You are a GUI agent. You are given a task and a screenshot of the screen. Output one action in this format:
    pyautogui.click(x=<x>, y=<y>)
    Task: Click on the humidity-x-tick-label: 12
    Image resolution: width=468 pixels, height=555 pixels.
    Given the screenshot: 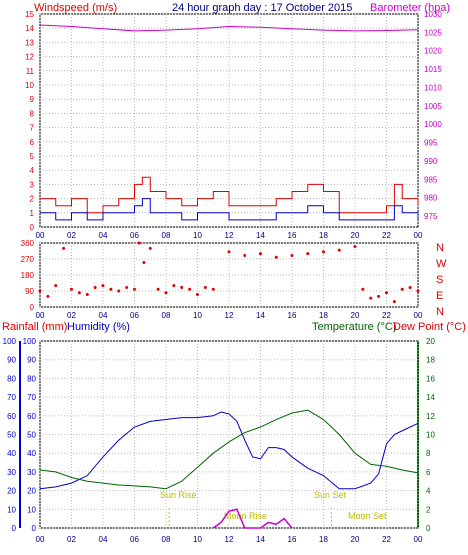 What is the action you would take?
    pyautogui.click(x=229, y=539)
    